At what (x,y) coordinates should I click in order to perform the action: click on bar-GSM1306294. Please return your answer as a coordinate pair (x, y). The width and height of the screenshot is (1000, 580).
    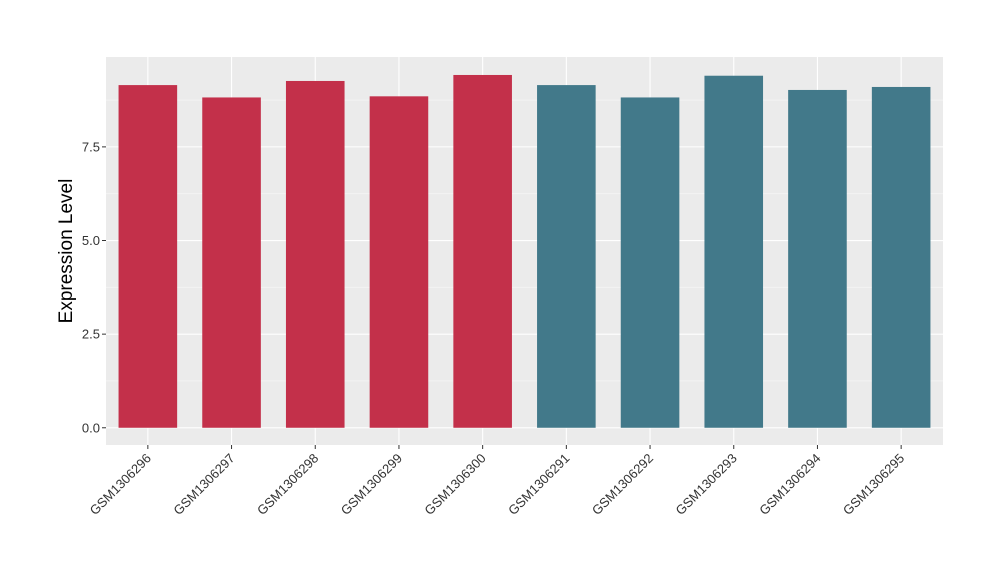
    Looking at the image, I should click on (817, 258).